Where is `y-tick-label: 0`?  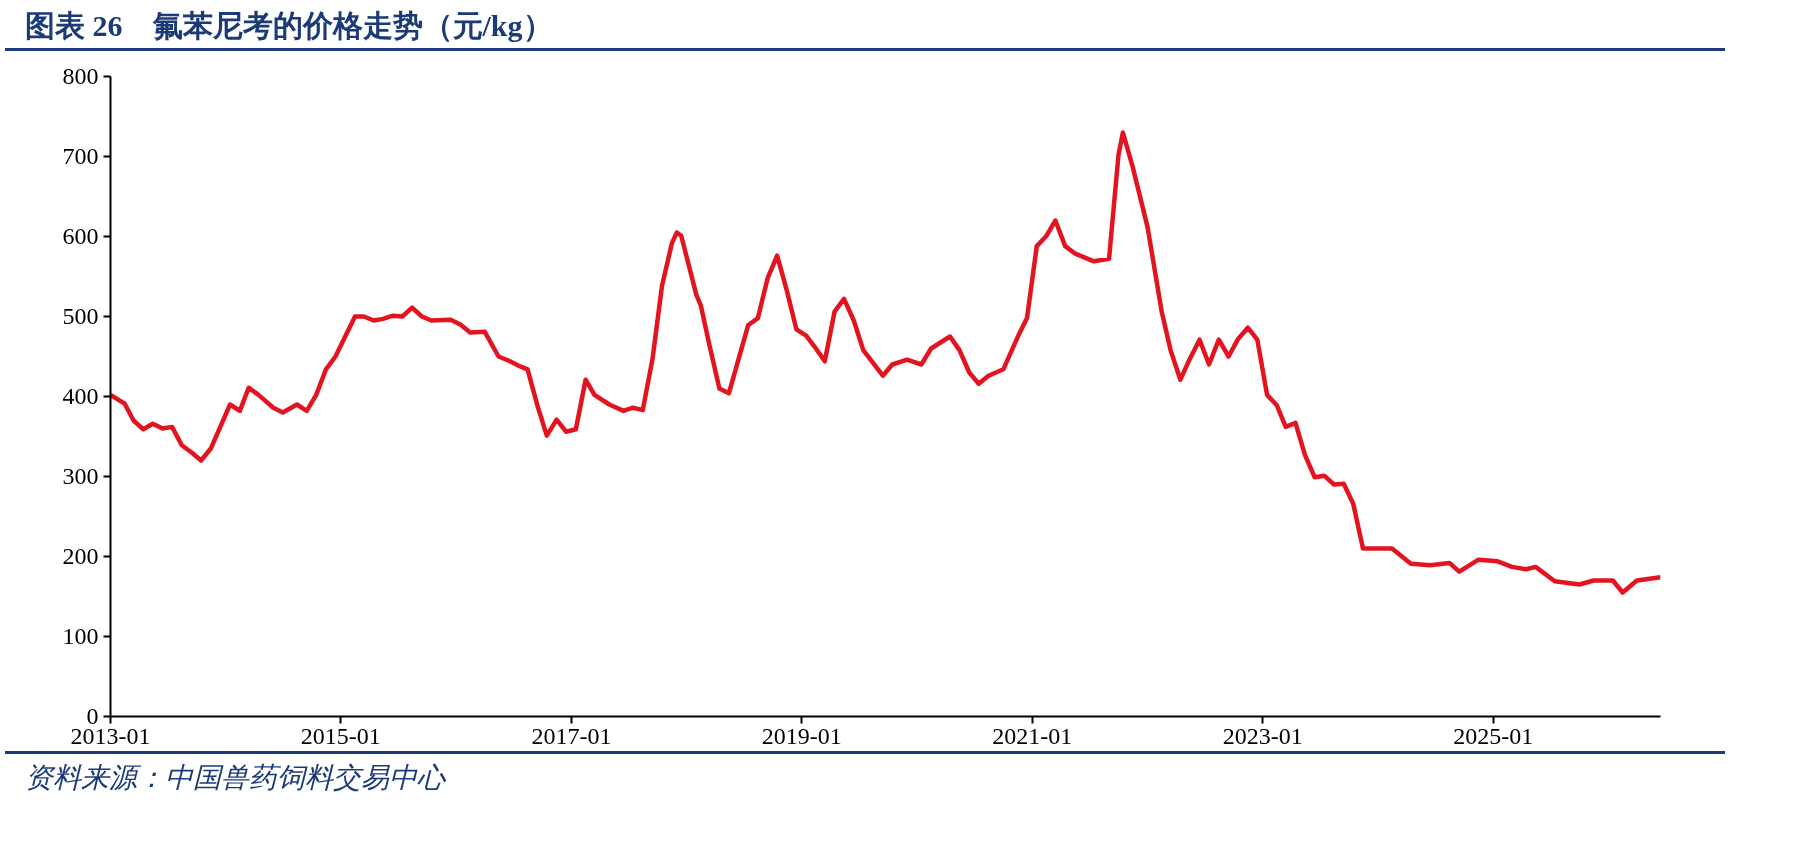
y-tick-label: 0 is located at coordinates (92, 716).